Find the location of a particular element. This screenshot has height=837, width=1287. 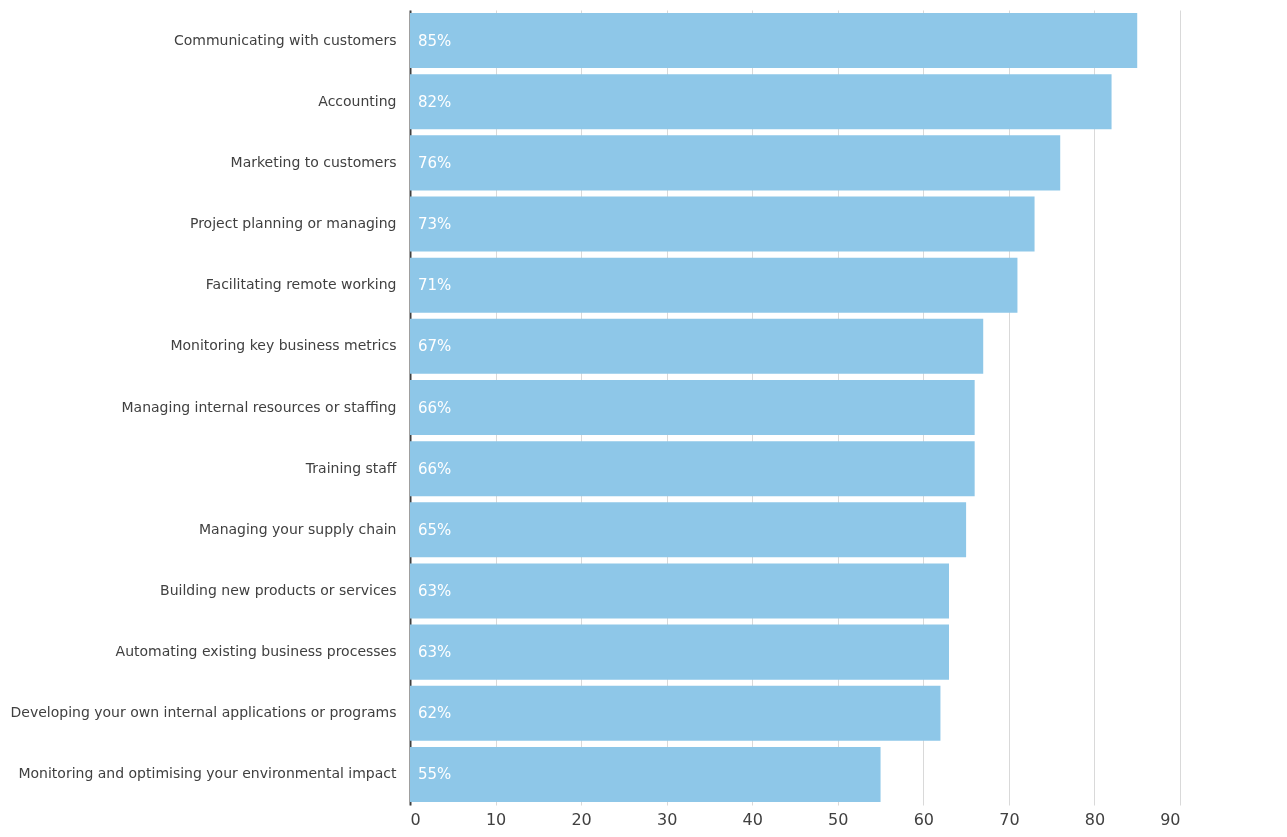

y-tick-label: Project planning or managing is located at coordinates (293, 223).